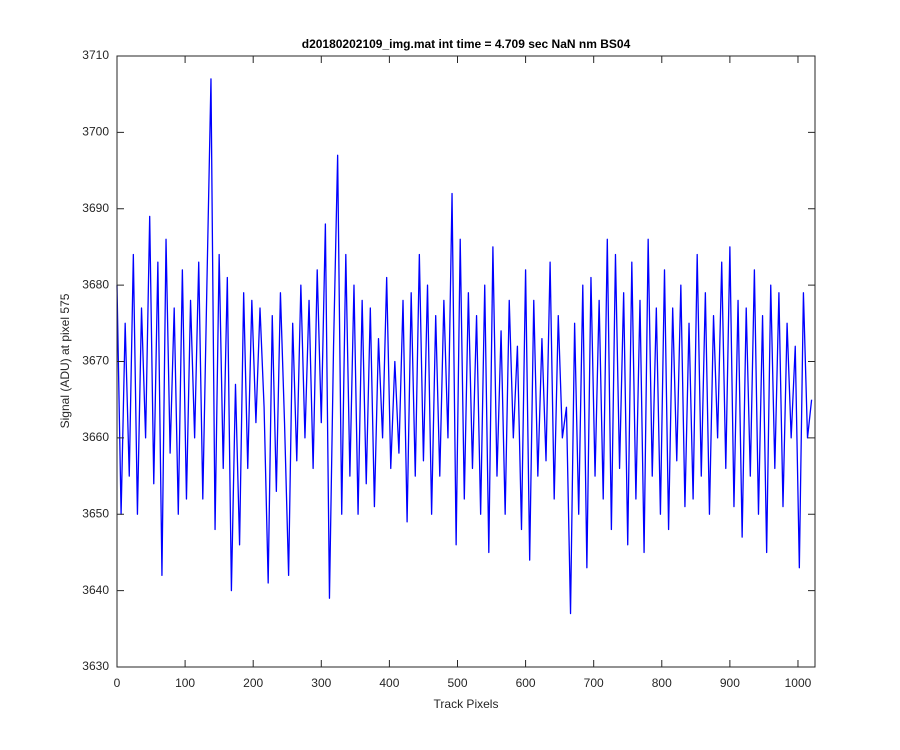 Image resolution: width=900 pixels, height=750 pixels. Describe the element at coordinates (253, 683) in the screenshot. I see `x-tick-label: 200` at that location.